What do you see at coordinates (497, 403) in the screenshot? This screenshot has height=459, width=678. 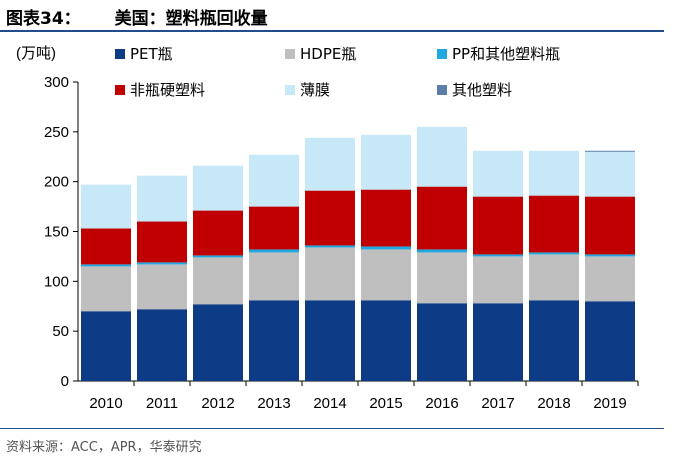 I see `x-tick-label: 2017` at bounding box center [497, 403].